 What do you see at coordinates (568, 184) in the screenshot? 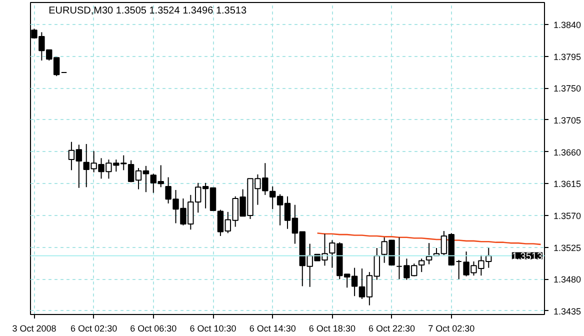
I see `y-tick-label: 1.3615` at bounding box center [568, 184].